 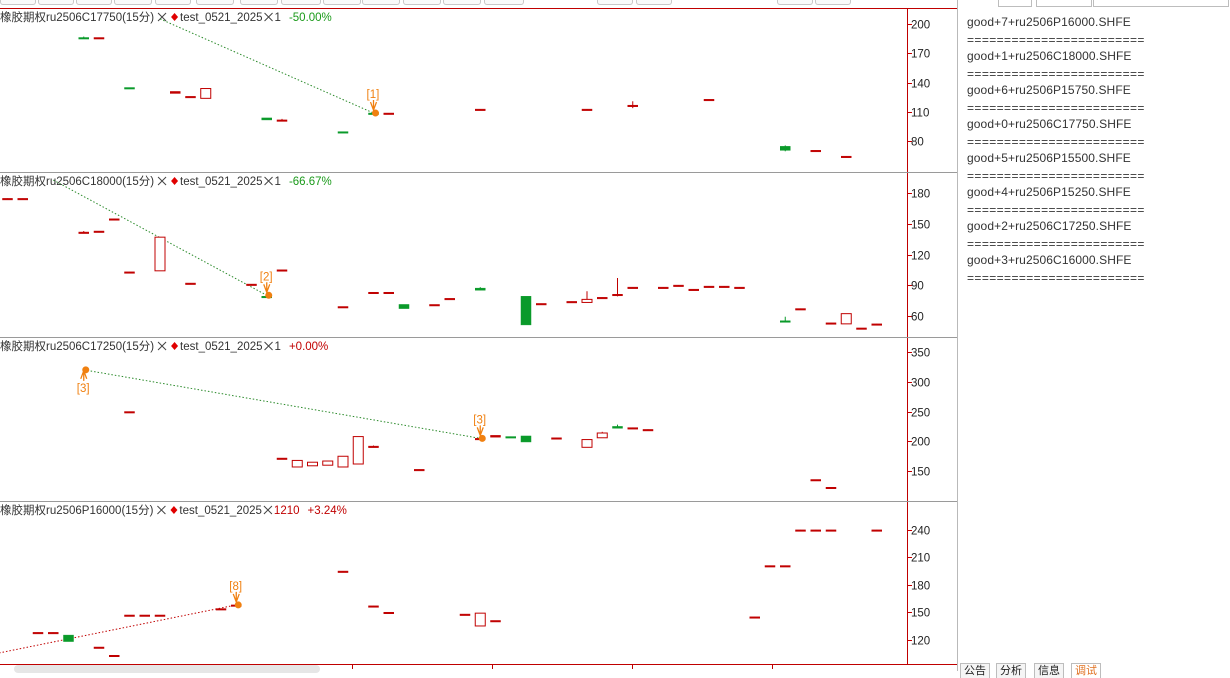 I want to click on price-tick-label: 150, so click(x=920, y=226).